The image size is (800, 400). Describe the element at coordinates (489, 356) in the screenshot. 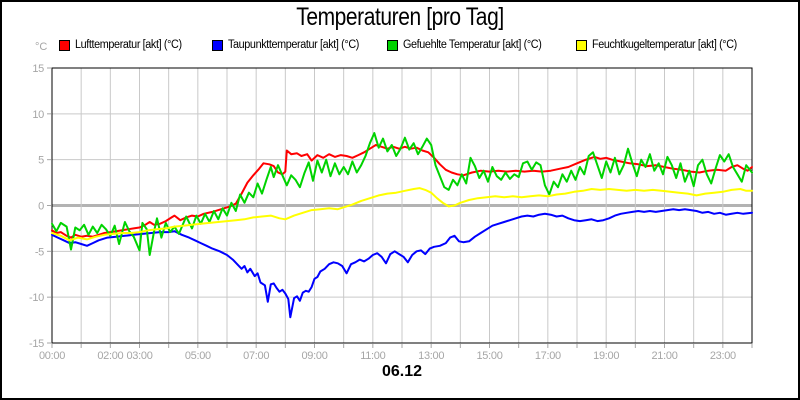

I see `x-tick-label: 15:00` at that location.